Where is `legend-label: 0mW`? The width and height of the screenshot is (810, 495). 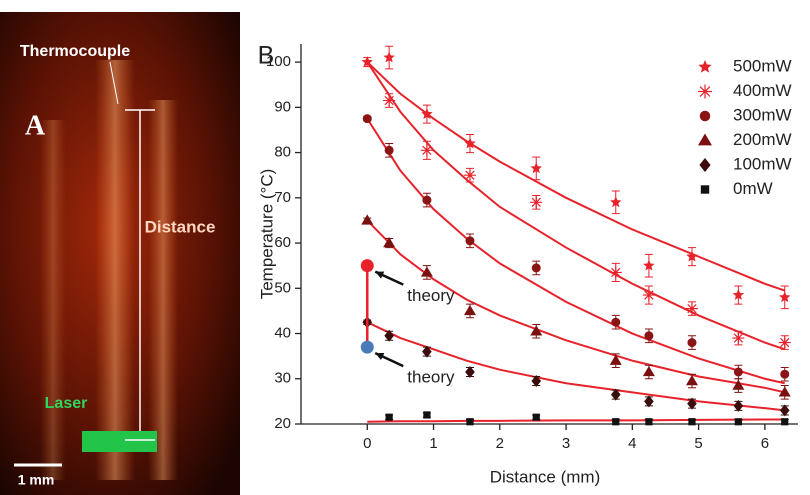
legend-label: 0mW is located at coordinates (753, 188).